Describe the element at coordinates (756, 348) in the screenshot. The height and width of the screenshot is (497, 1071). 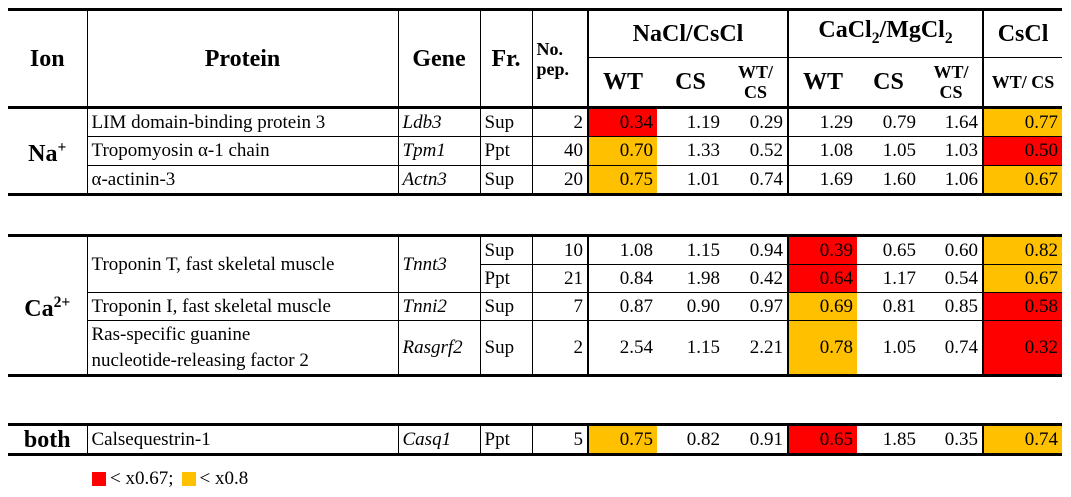
I see `value-cell: 2.21` at that location.